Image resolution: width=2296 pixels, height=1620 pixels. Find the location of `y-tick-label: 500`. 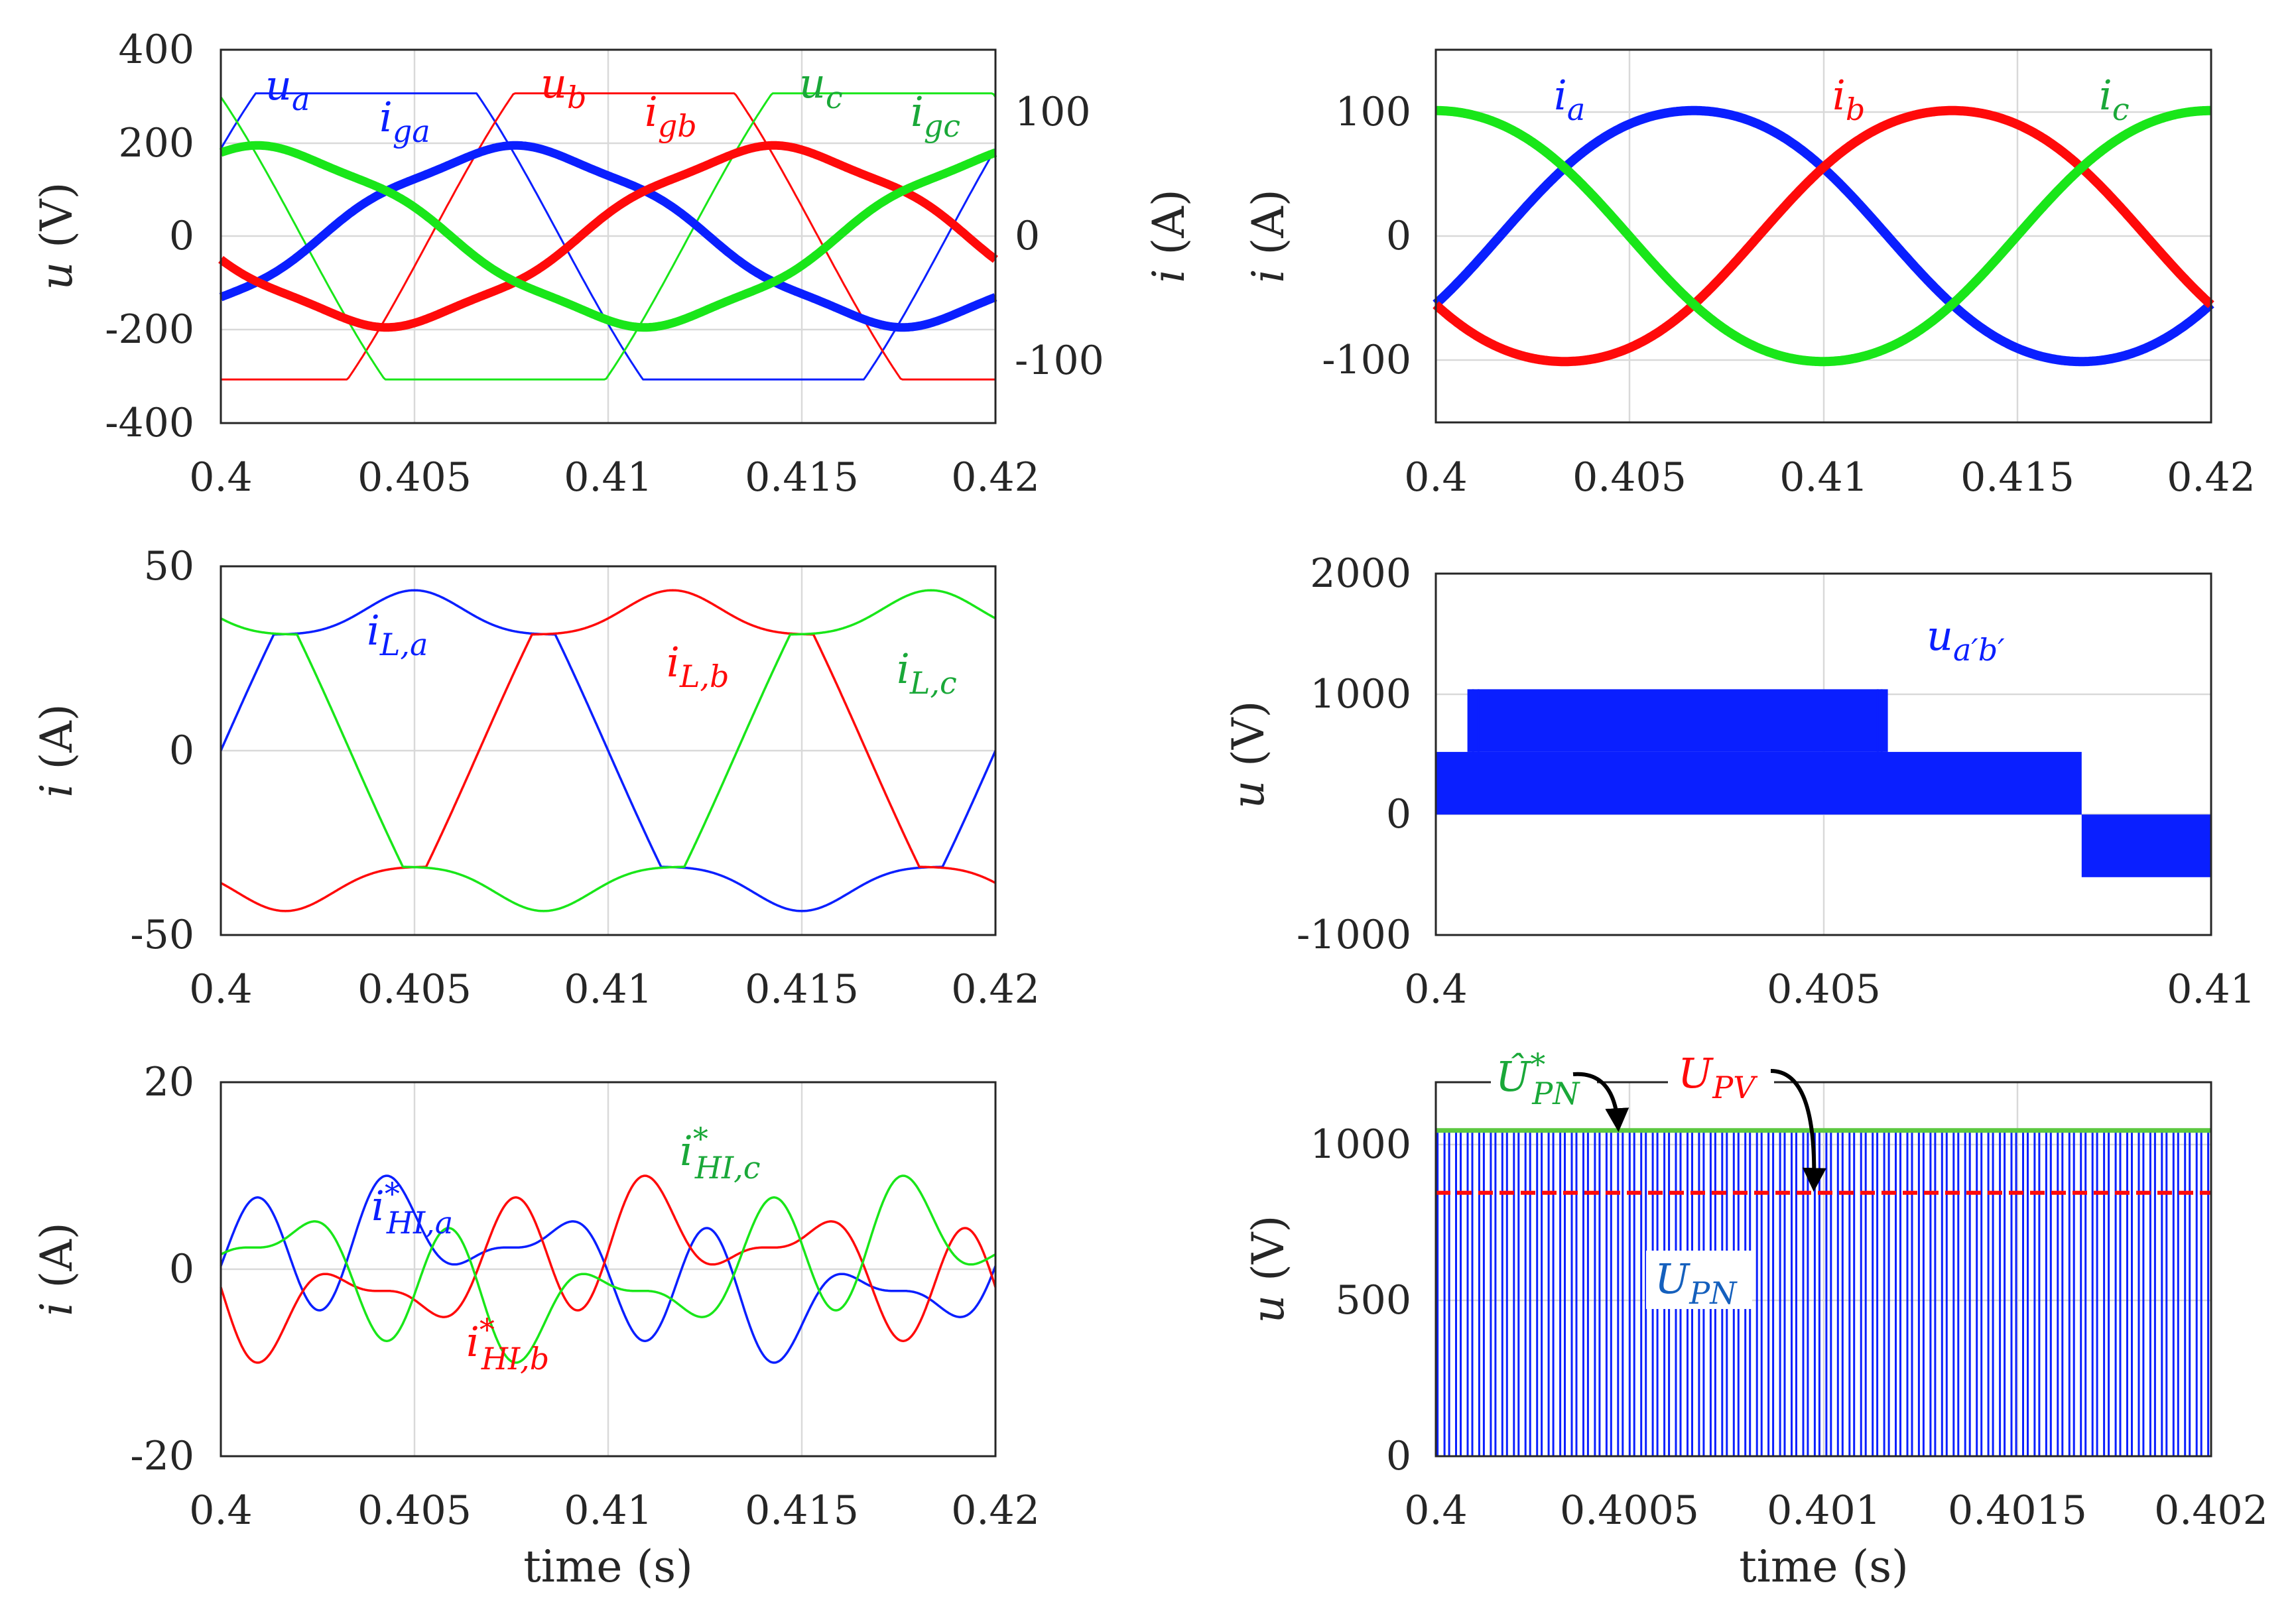

y-tick-label: 500 is located at coordinates (1373, 1300).